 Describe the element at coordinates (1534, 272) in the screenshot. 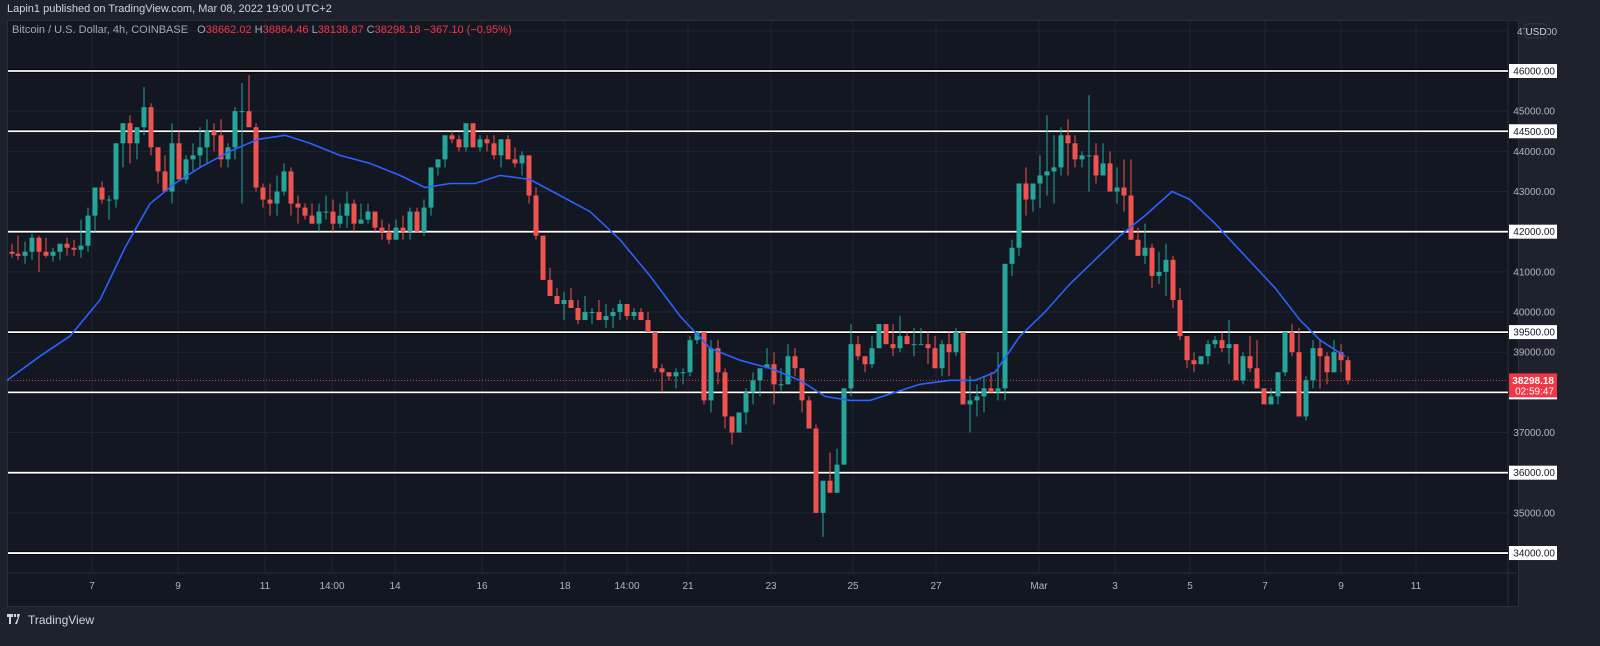

I see `svg-text: 41000.00` at that location.